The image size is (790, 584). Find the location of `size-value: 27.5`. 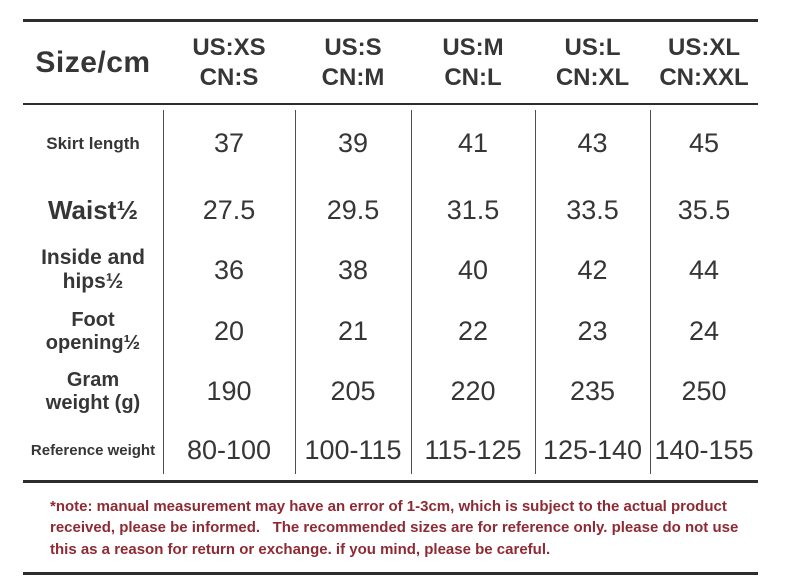

size-value: 27.5 is located at coordinates (229, 210).